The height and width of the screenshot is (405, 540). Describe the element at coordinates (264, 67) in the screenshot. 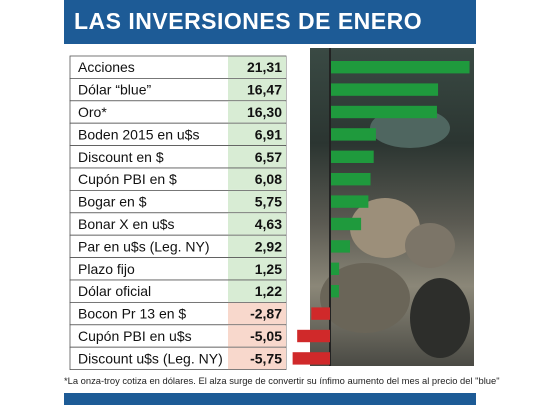

I see `data-label: 21,31` at that location.